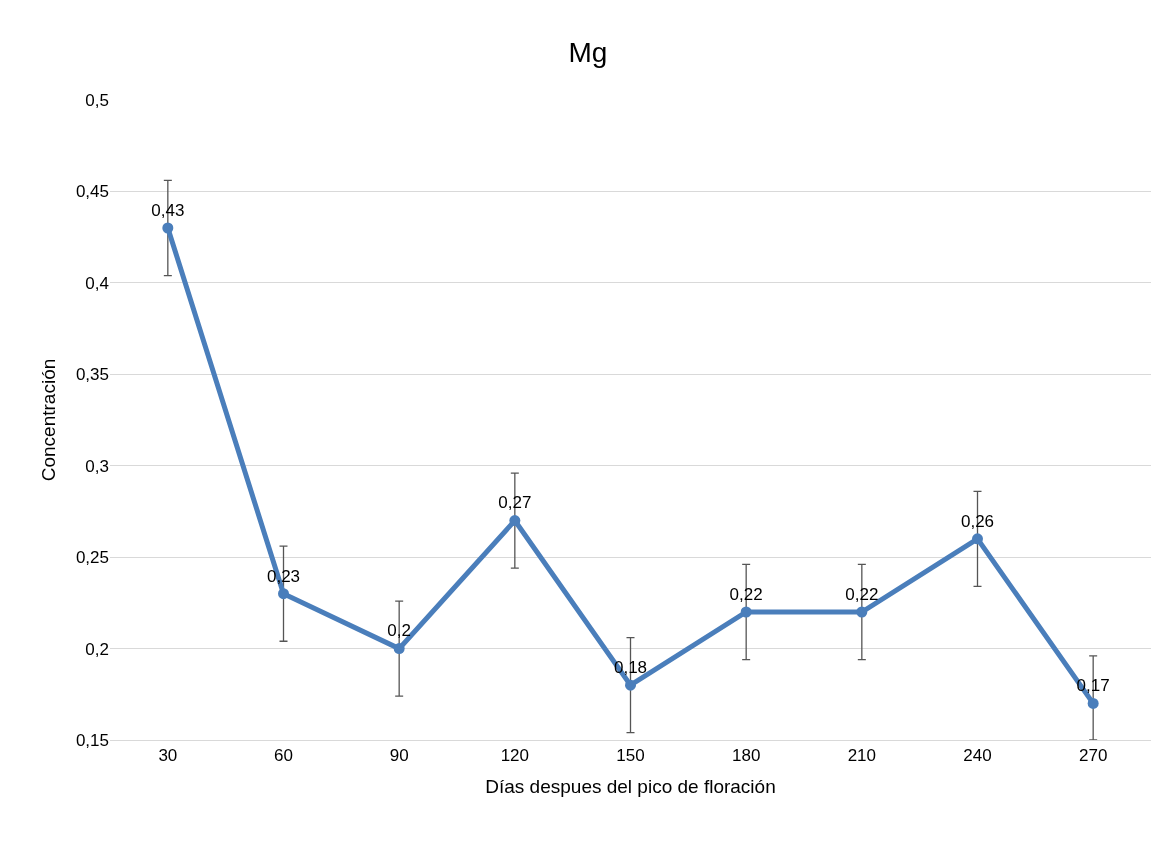 This screenshot has width=1176, height=850. I want to click on x-tick-label: 90, so click(399, 756).